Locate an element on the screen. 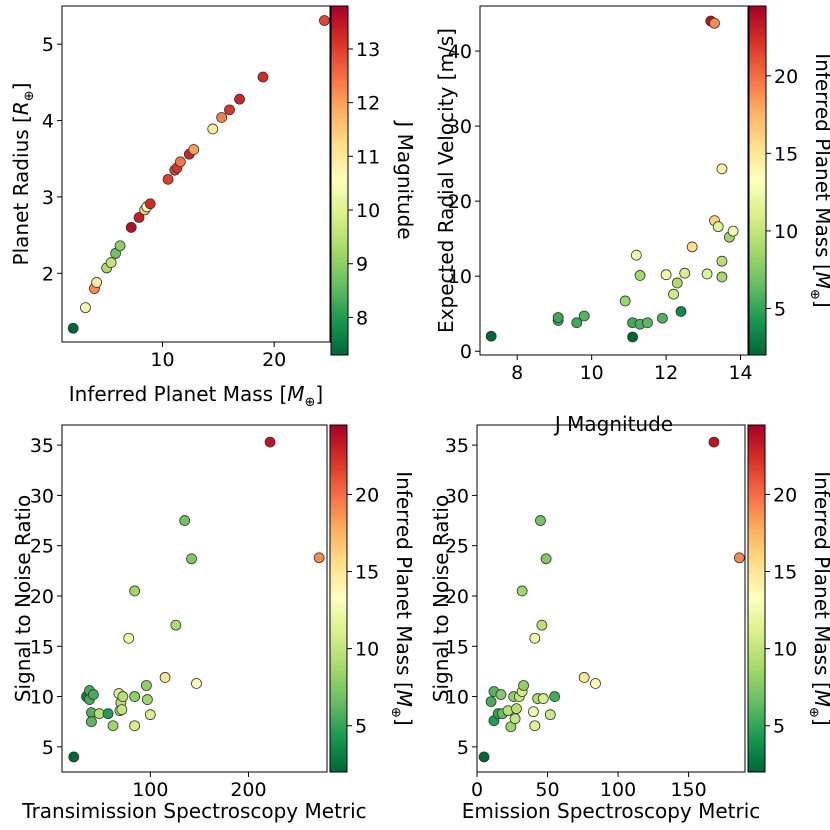 The height and width of the screenshot is (830, 830). x-tick-label: 50 is located at coordinates (547, 790).